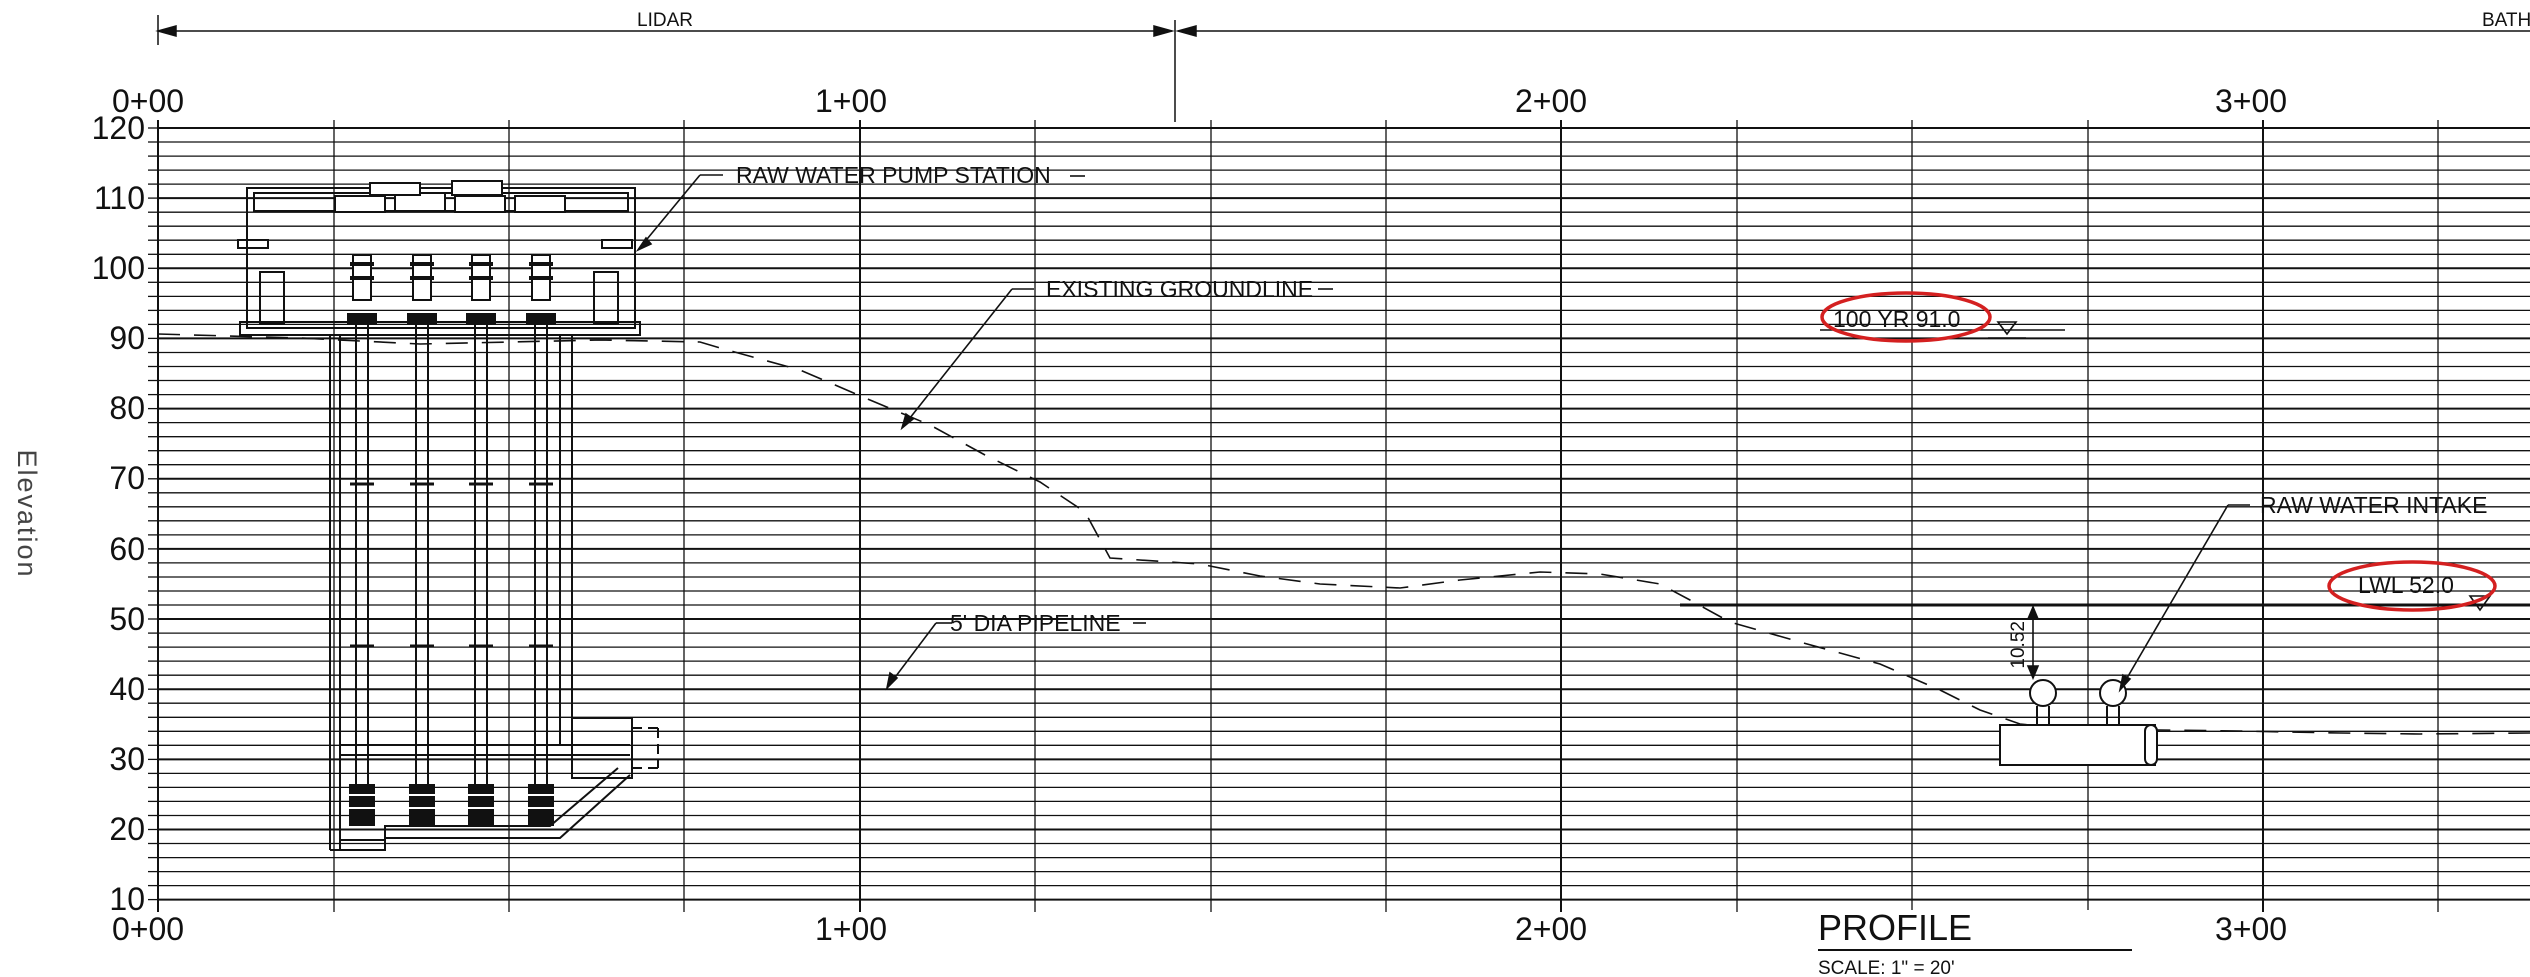 Image resolution: width=2530 pixels, height=977 pixels. Describe the element at coordinates (148, 929) in the screenshot. I see `station-bottom-0: 0+00` at that location.